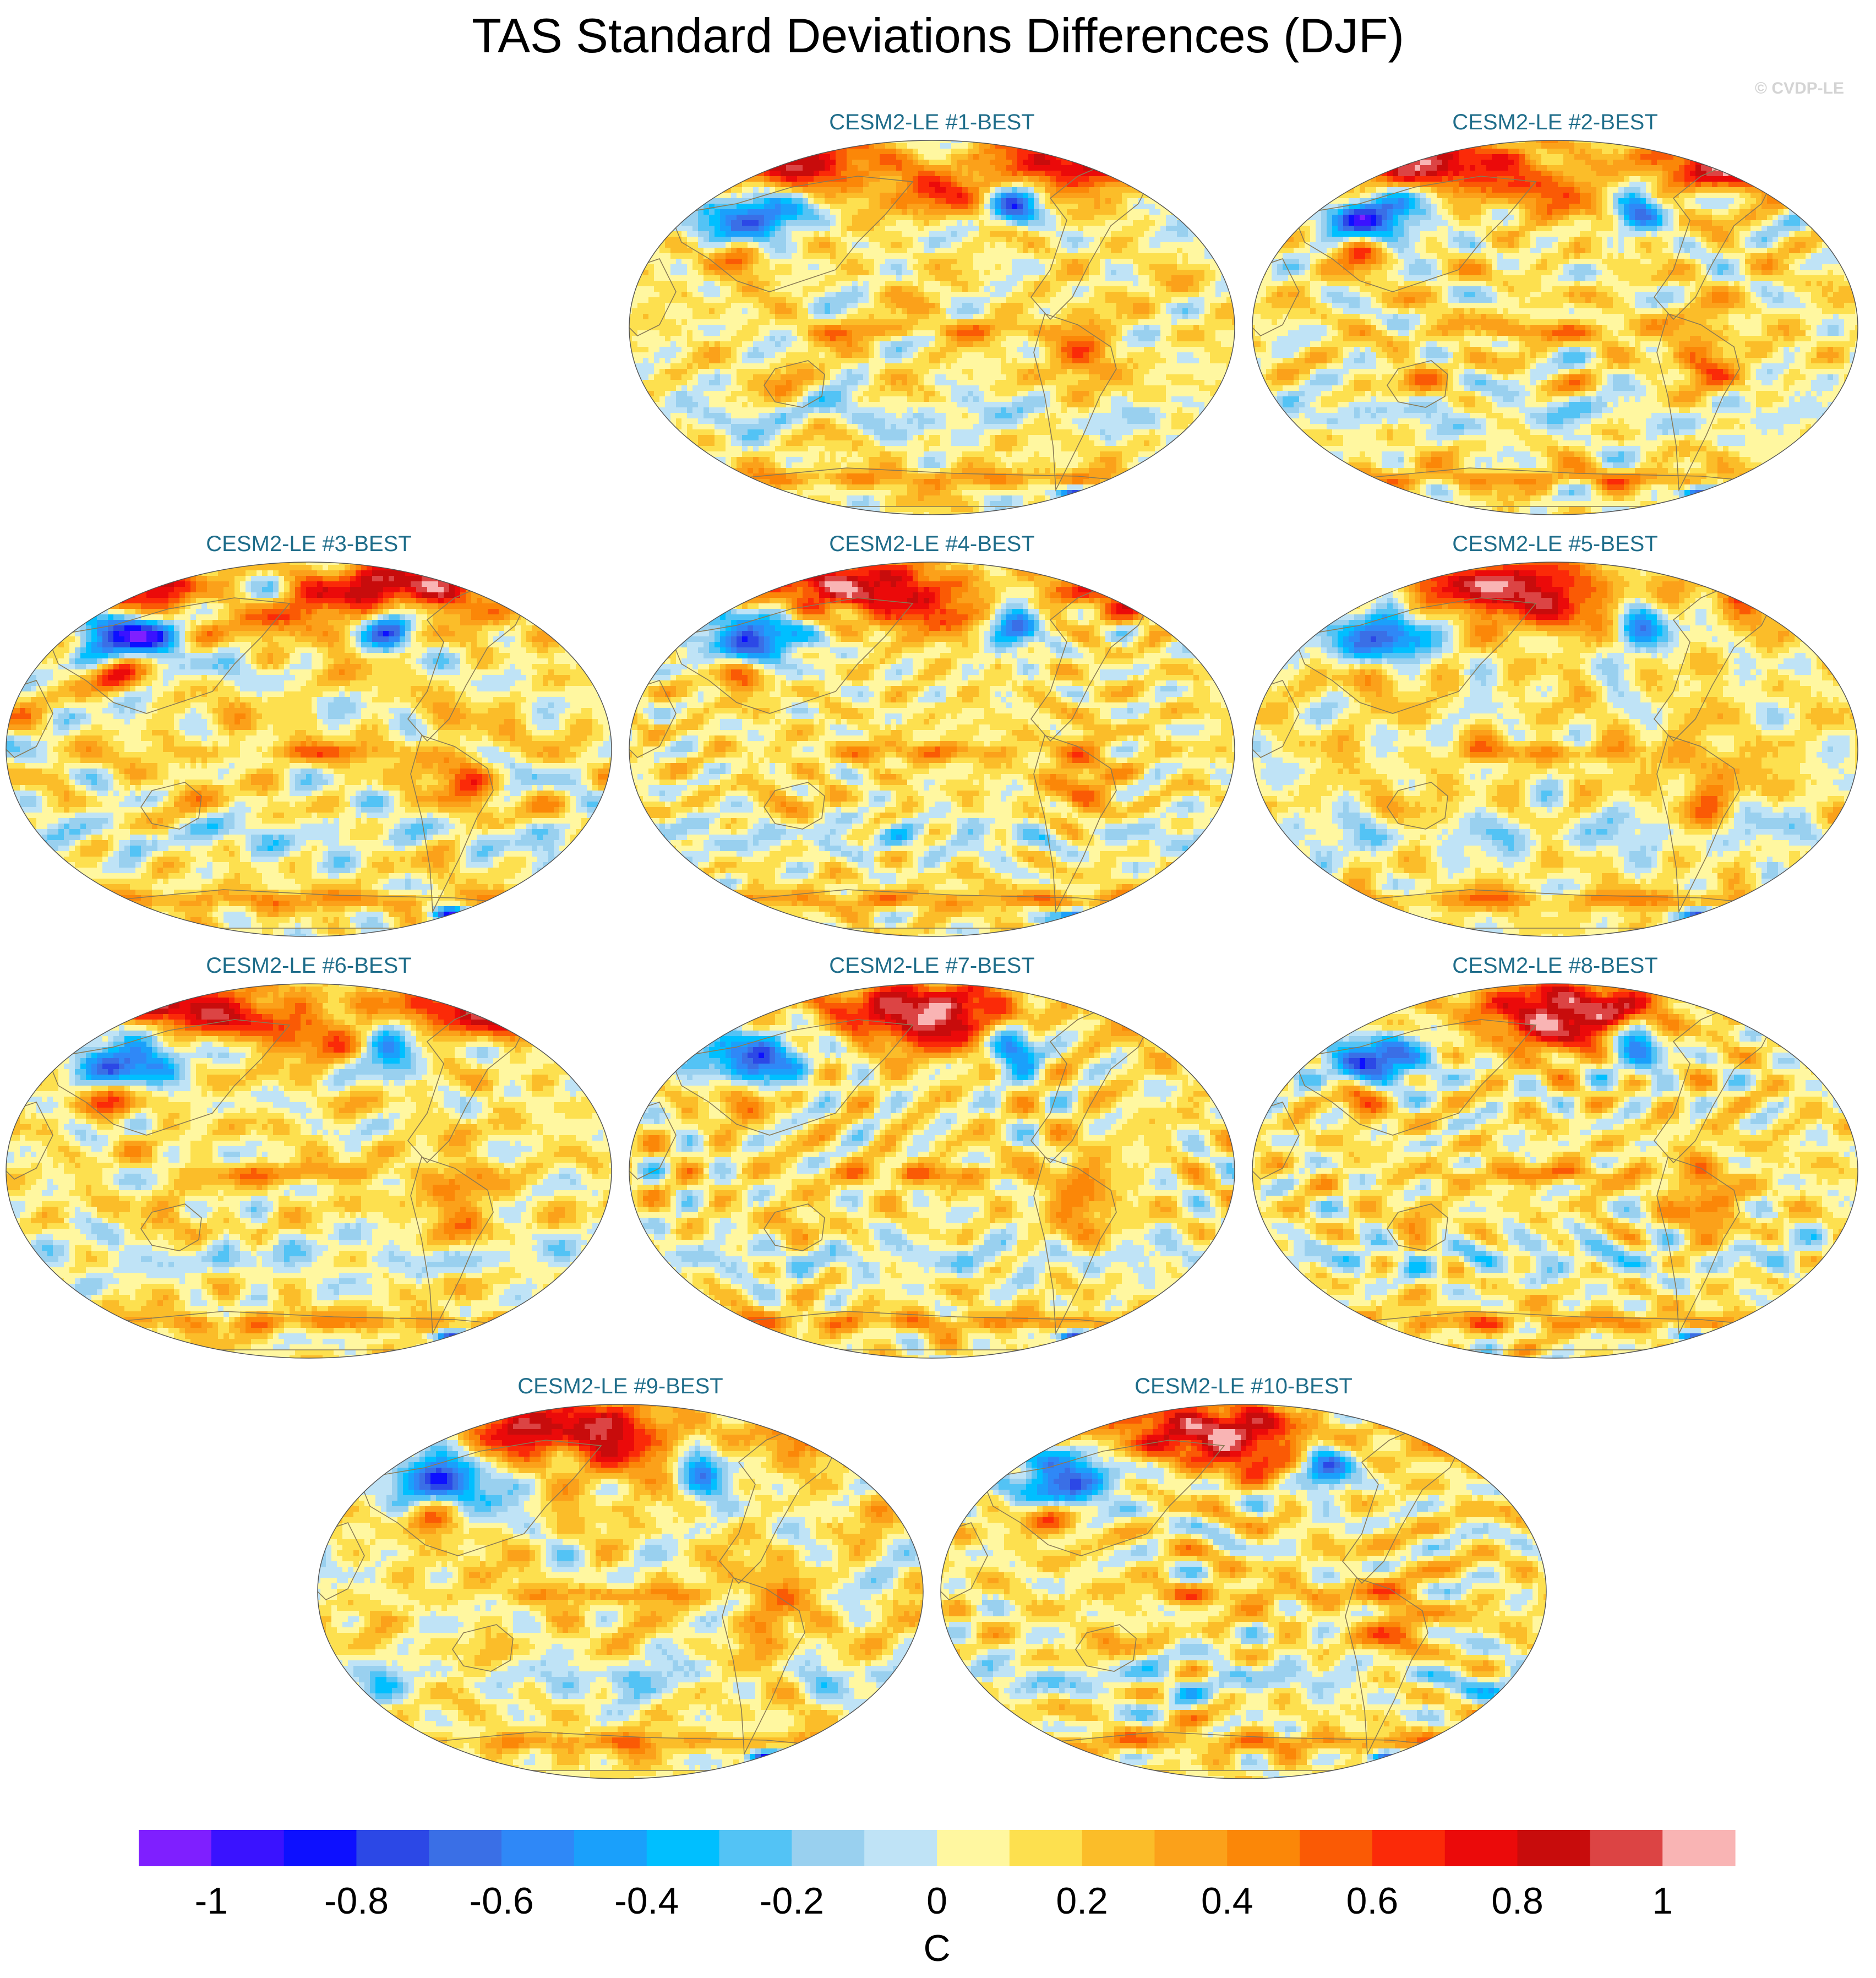 This screenshot has width=1876, height=1978. What do you see at coordinates (501, 1900) in the screenshot?
I see `colorbar-tick-label: -0.6` at bounding box center [501, 1900].